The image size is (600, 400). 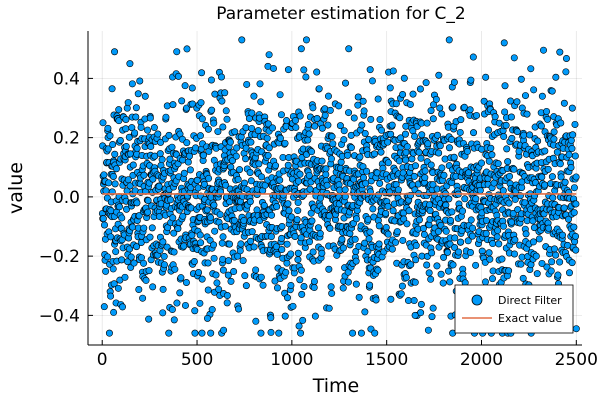 I want to click on x-axis-label: Time, so click(x=336, y=386).